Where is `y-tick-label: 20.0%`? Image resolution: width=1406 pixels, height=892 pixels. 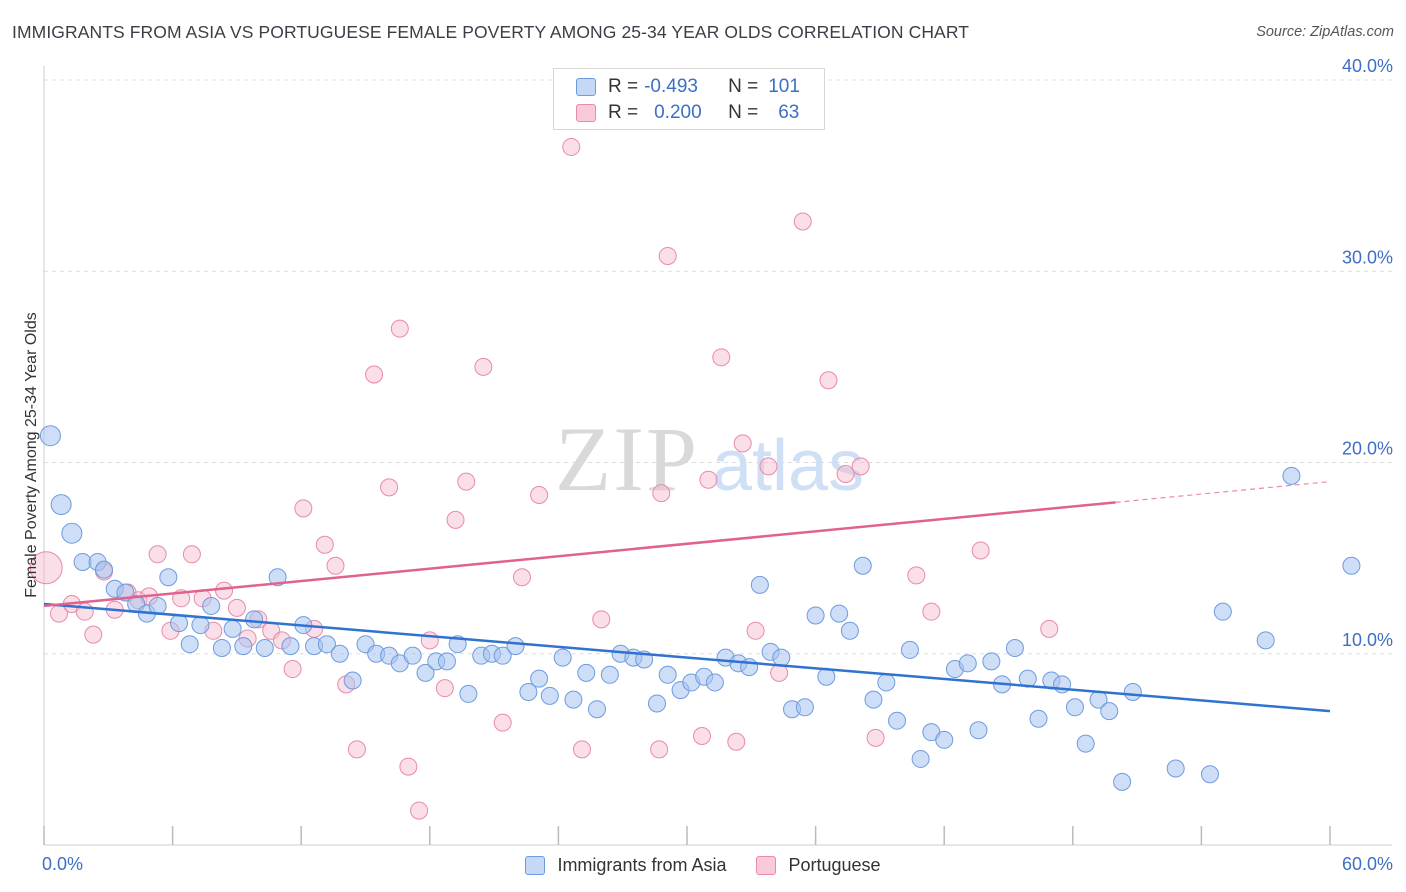 y-tick-label: 20.0% is located at coordinates (1367, 449).